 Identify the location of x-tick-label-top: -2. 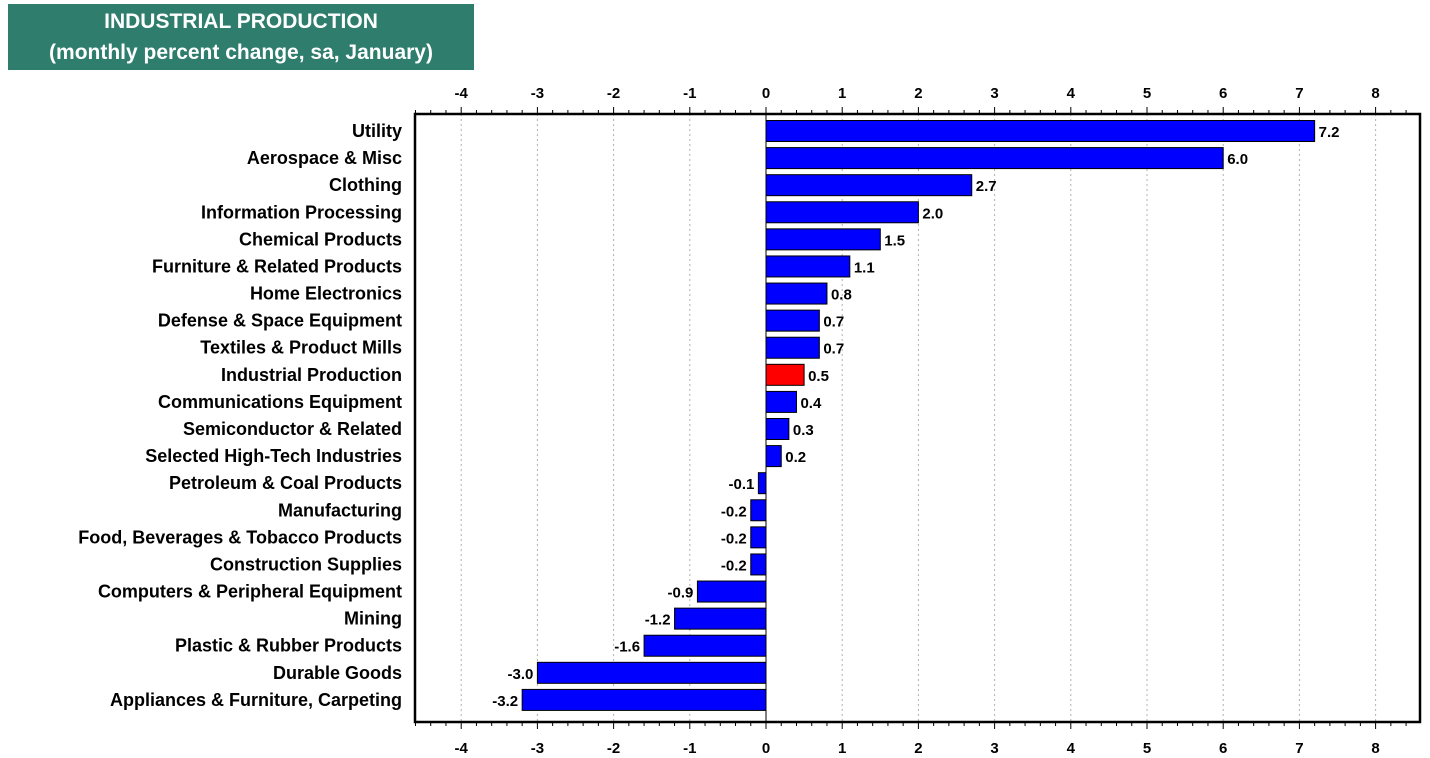
(613, 93).